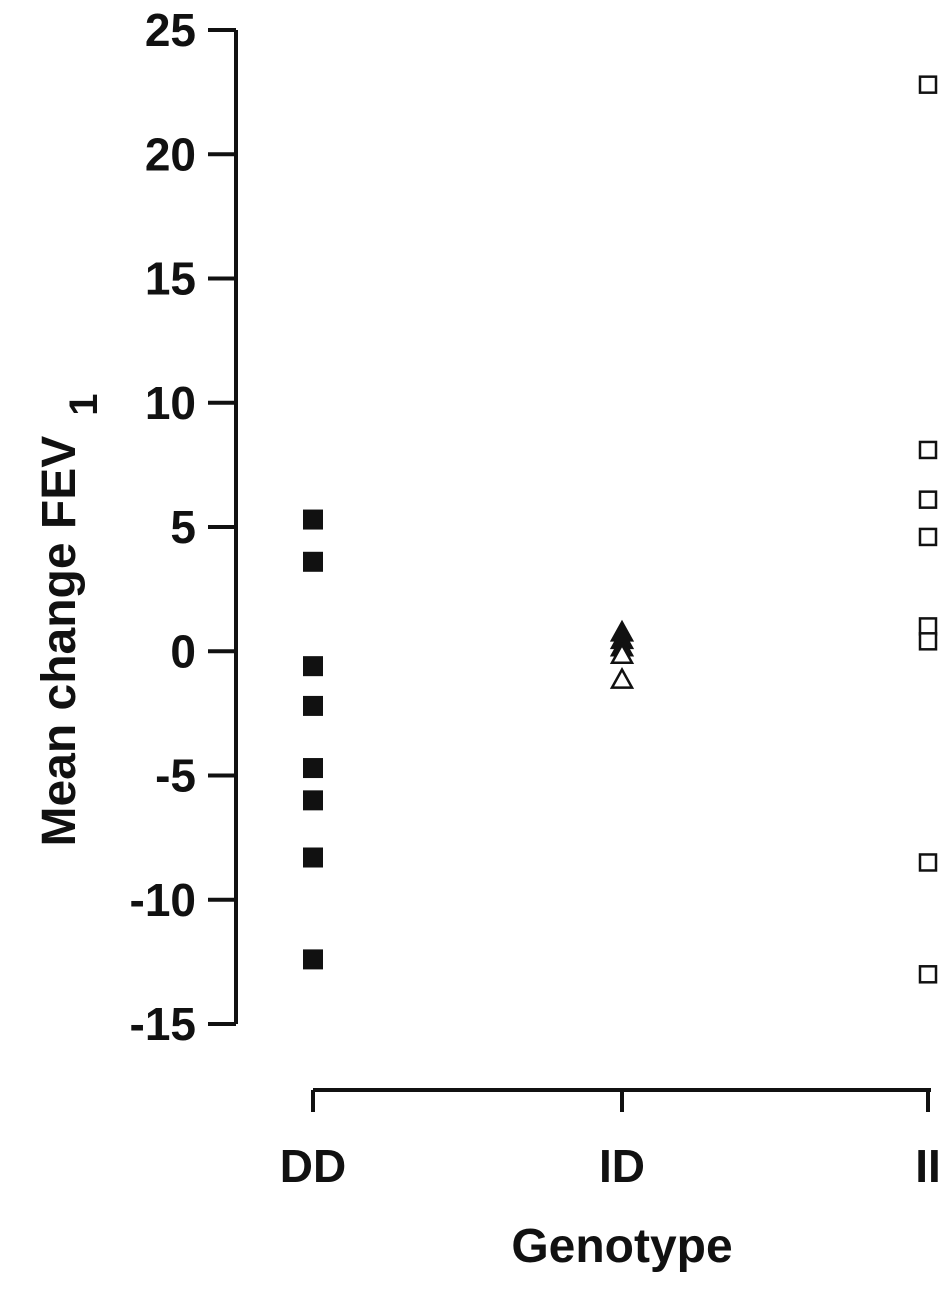 The image size is (949, 1303). I want to click on x-tick-label: DD, so click(313, 1166).